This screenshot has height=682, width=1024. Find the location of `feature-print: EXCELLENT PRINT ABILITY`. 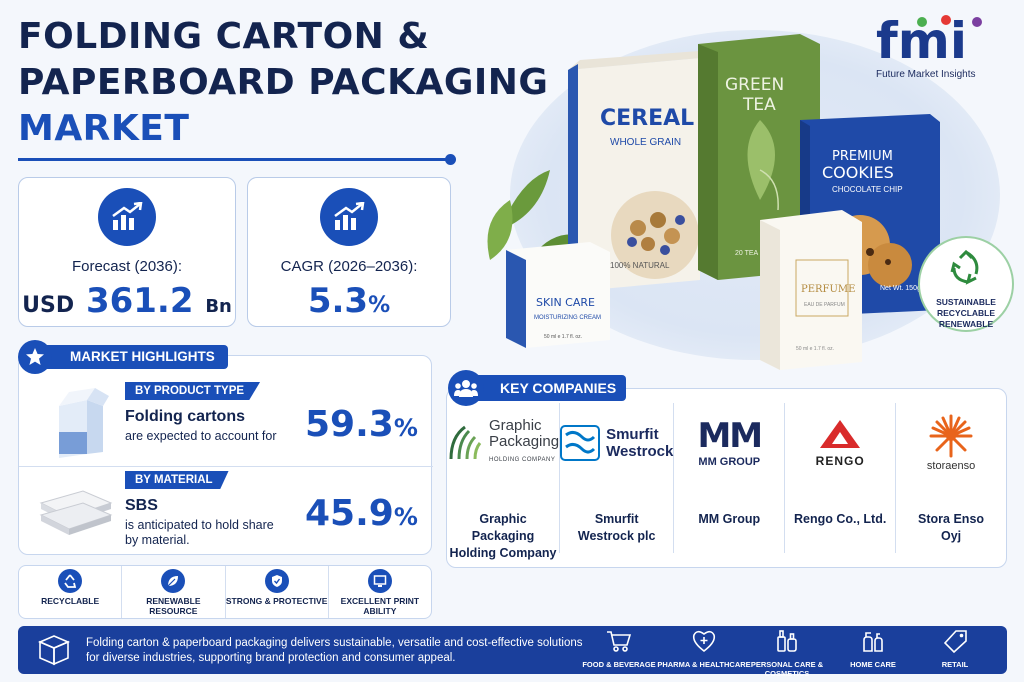

feature-print: EXCELLENT PRINT ABILITY is located at coordinates (380, 592).